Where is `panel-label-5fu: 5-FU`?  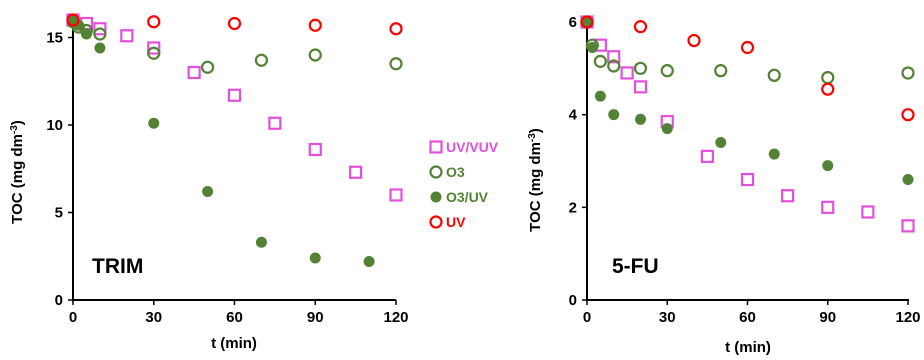 panel-label-5fu: 5-FU is located at coordinates (635, 266).